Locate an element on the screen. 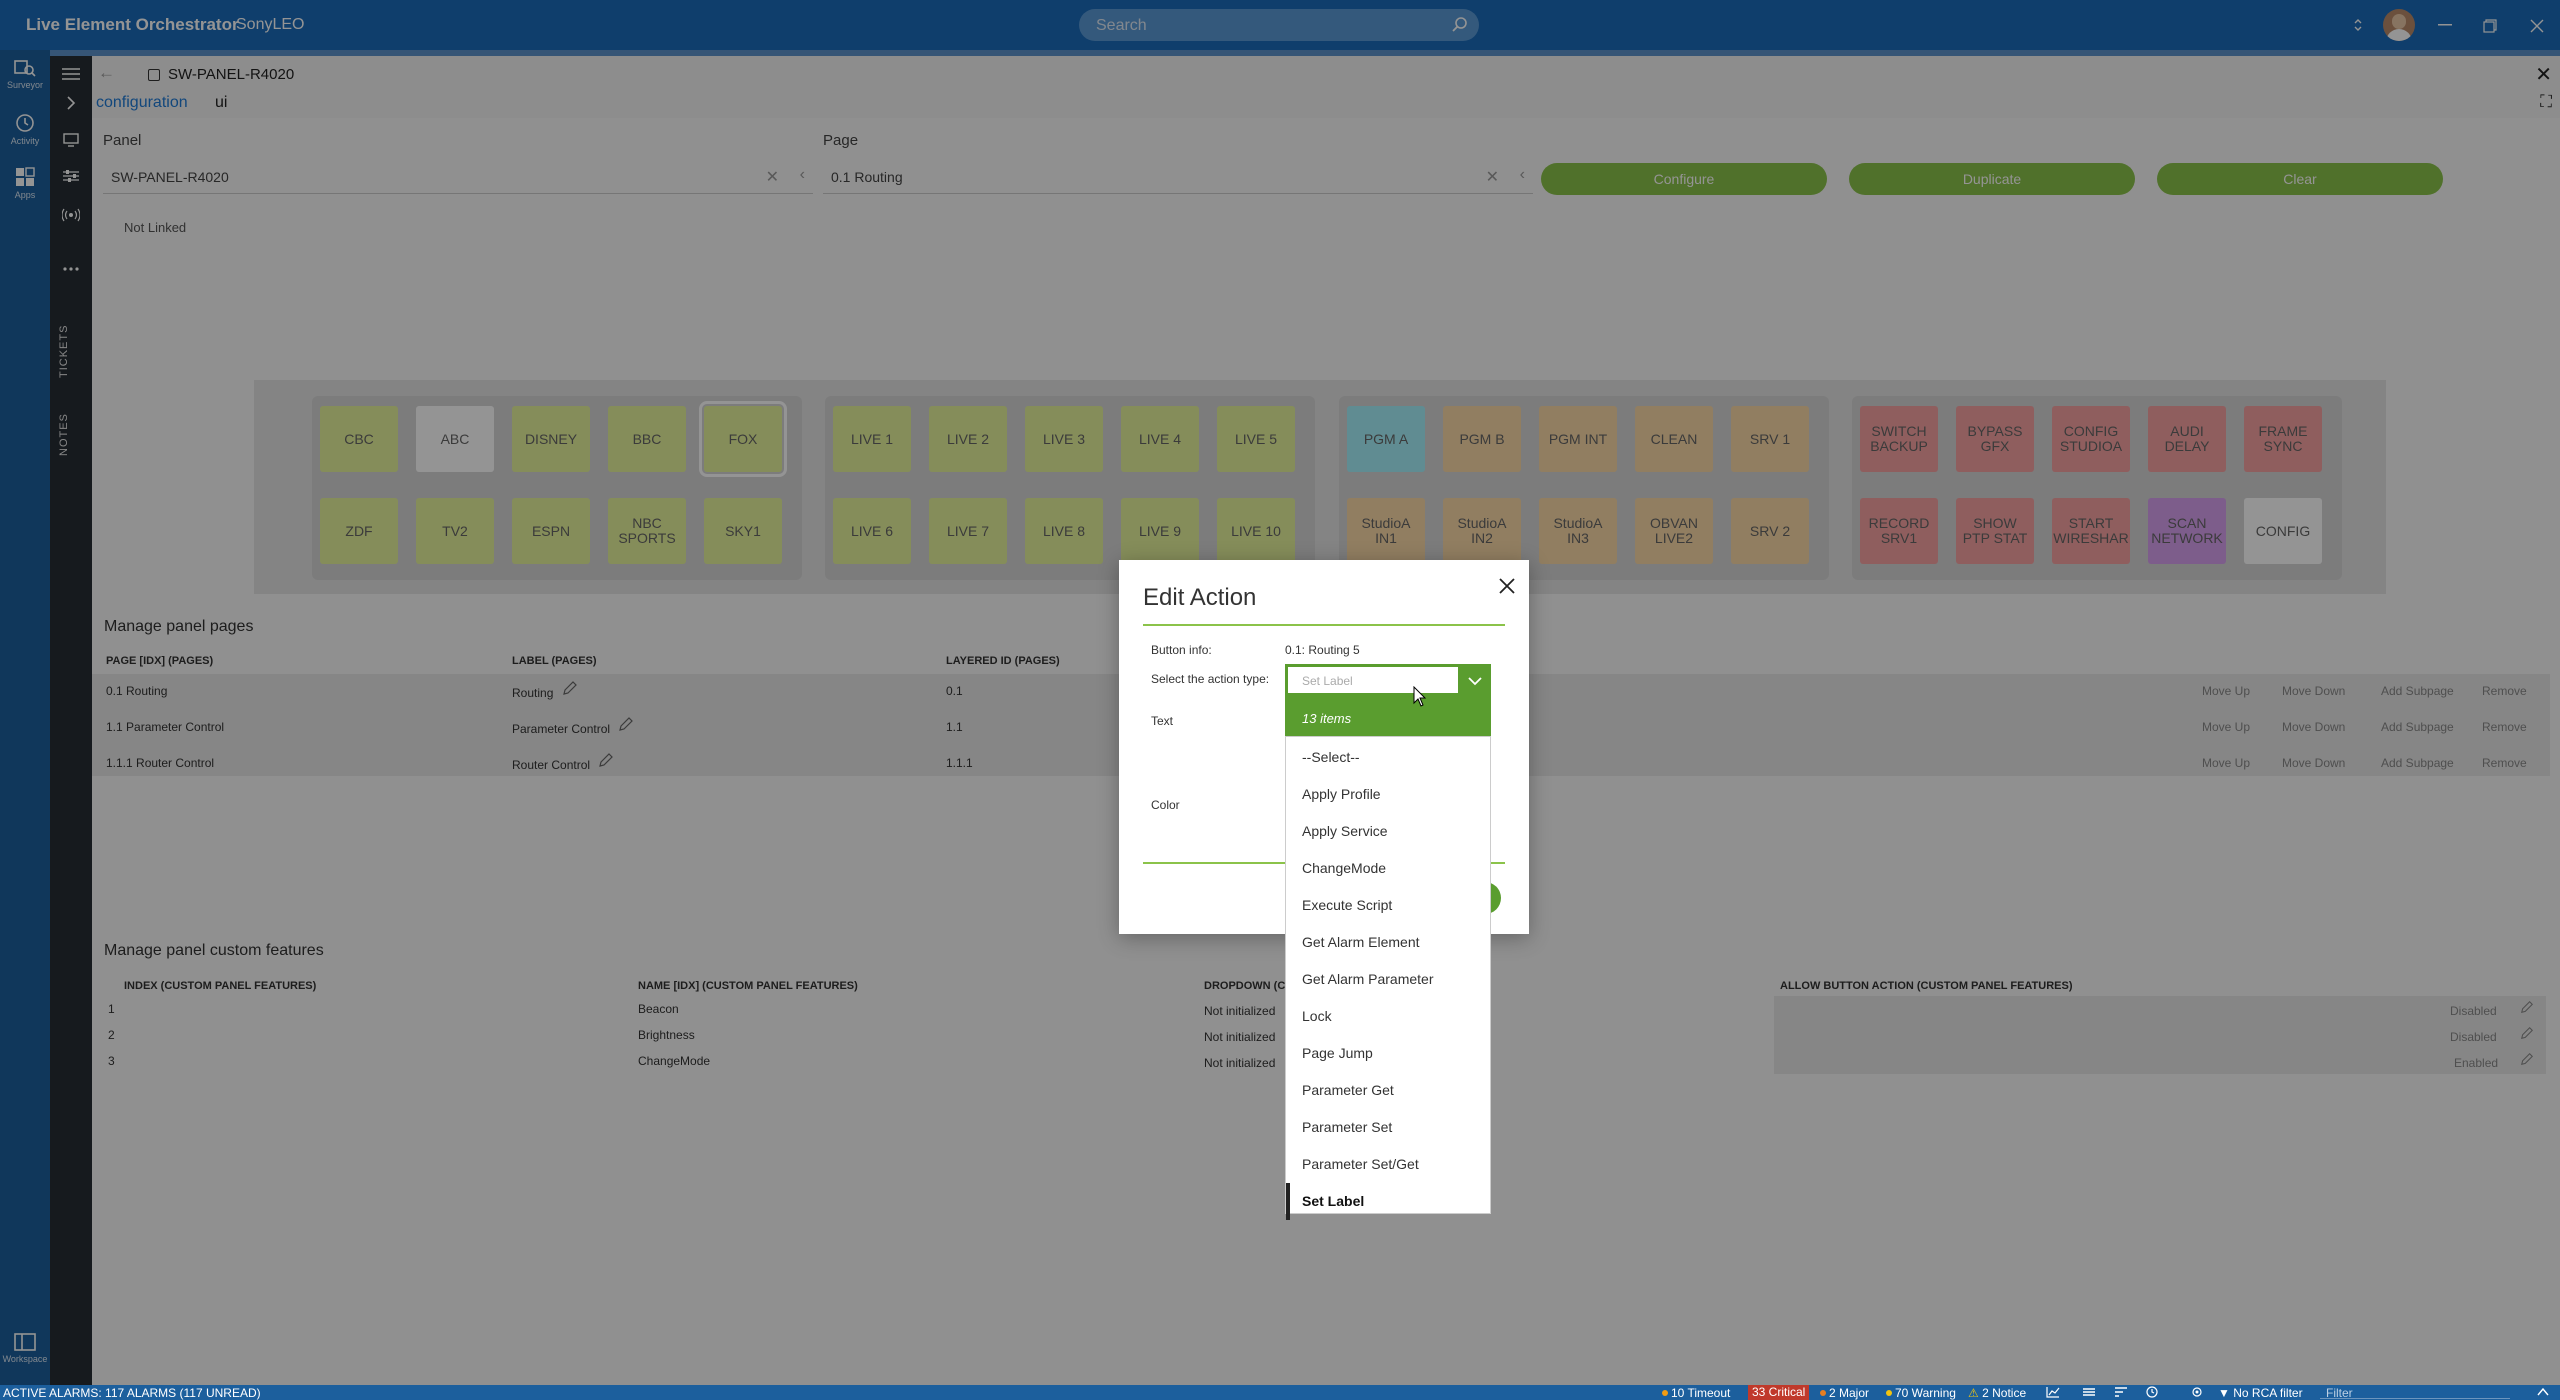 The height and width of the screenshot is (1400, 2560). minimize-icon is located at coordinates (2445, 25).